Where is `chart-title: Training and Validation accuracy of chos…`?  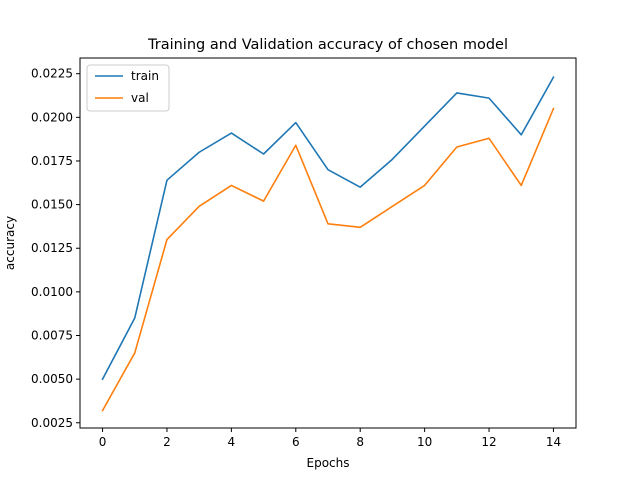
chart-title: Training and Validation accuracy of chos… is located at coordinates (327, 45).